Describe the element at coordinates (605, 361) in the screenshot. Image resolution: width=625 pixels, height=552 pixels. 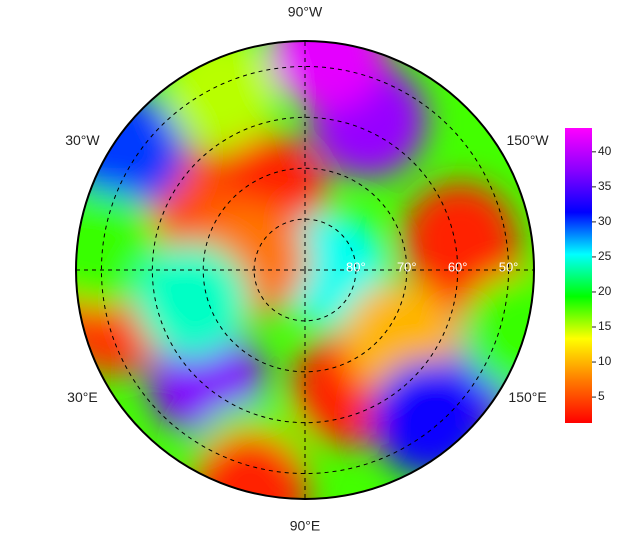
I see `colorbar-tick-label: 10` at that location.